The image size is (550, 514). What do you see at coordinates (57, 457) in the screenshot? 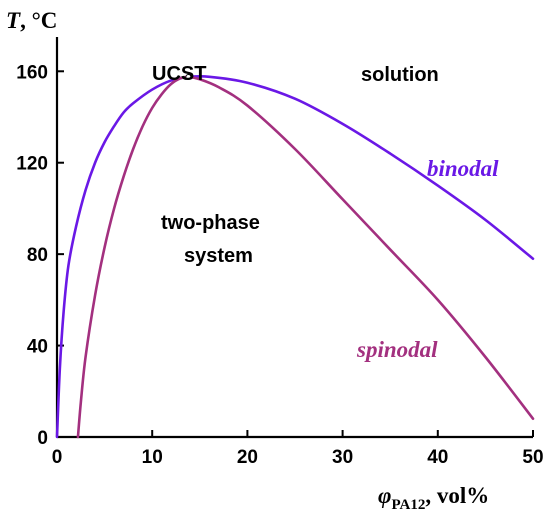
I see `x-tick-label: 0` at bounding box center [57, 457].